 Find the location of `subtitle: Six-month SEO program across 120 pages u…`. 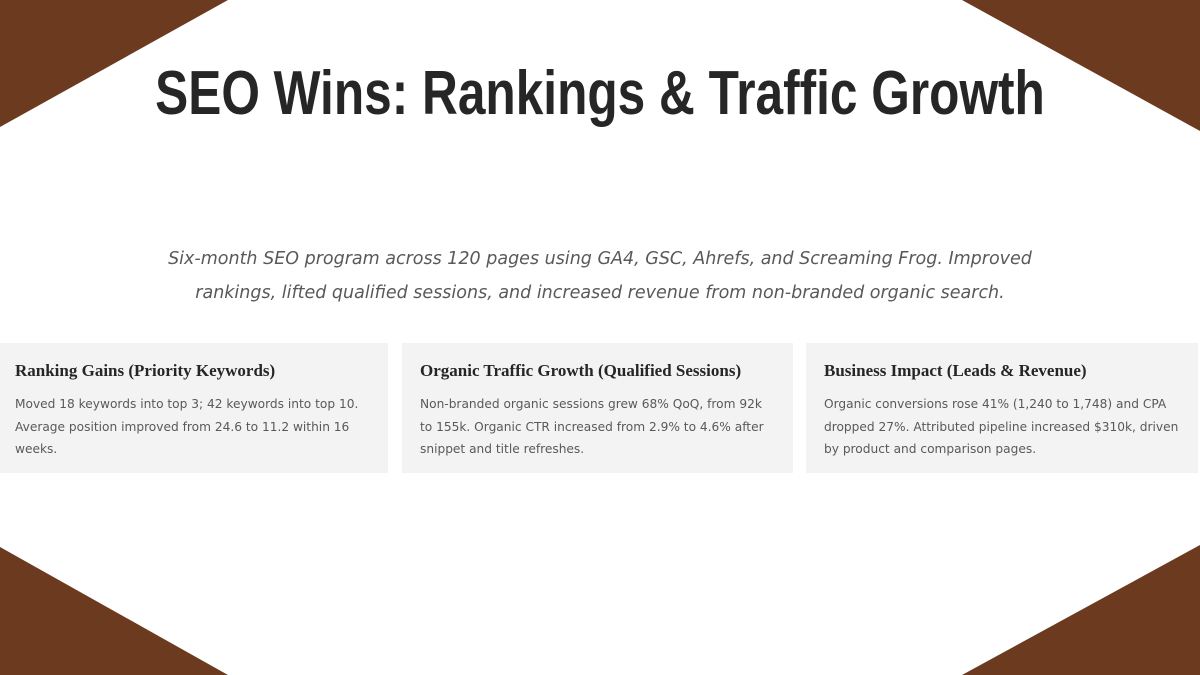

subtitle: Six-month SEO program across 120 pages u… is located at coordinates (600, 276).